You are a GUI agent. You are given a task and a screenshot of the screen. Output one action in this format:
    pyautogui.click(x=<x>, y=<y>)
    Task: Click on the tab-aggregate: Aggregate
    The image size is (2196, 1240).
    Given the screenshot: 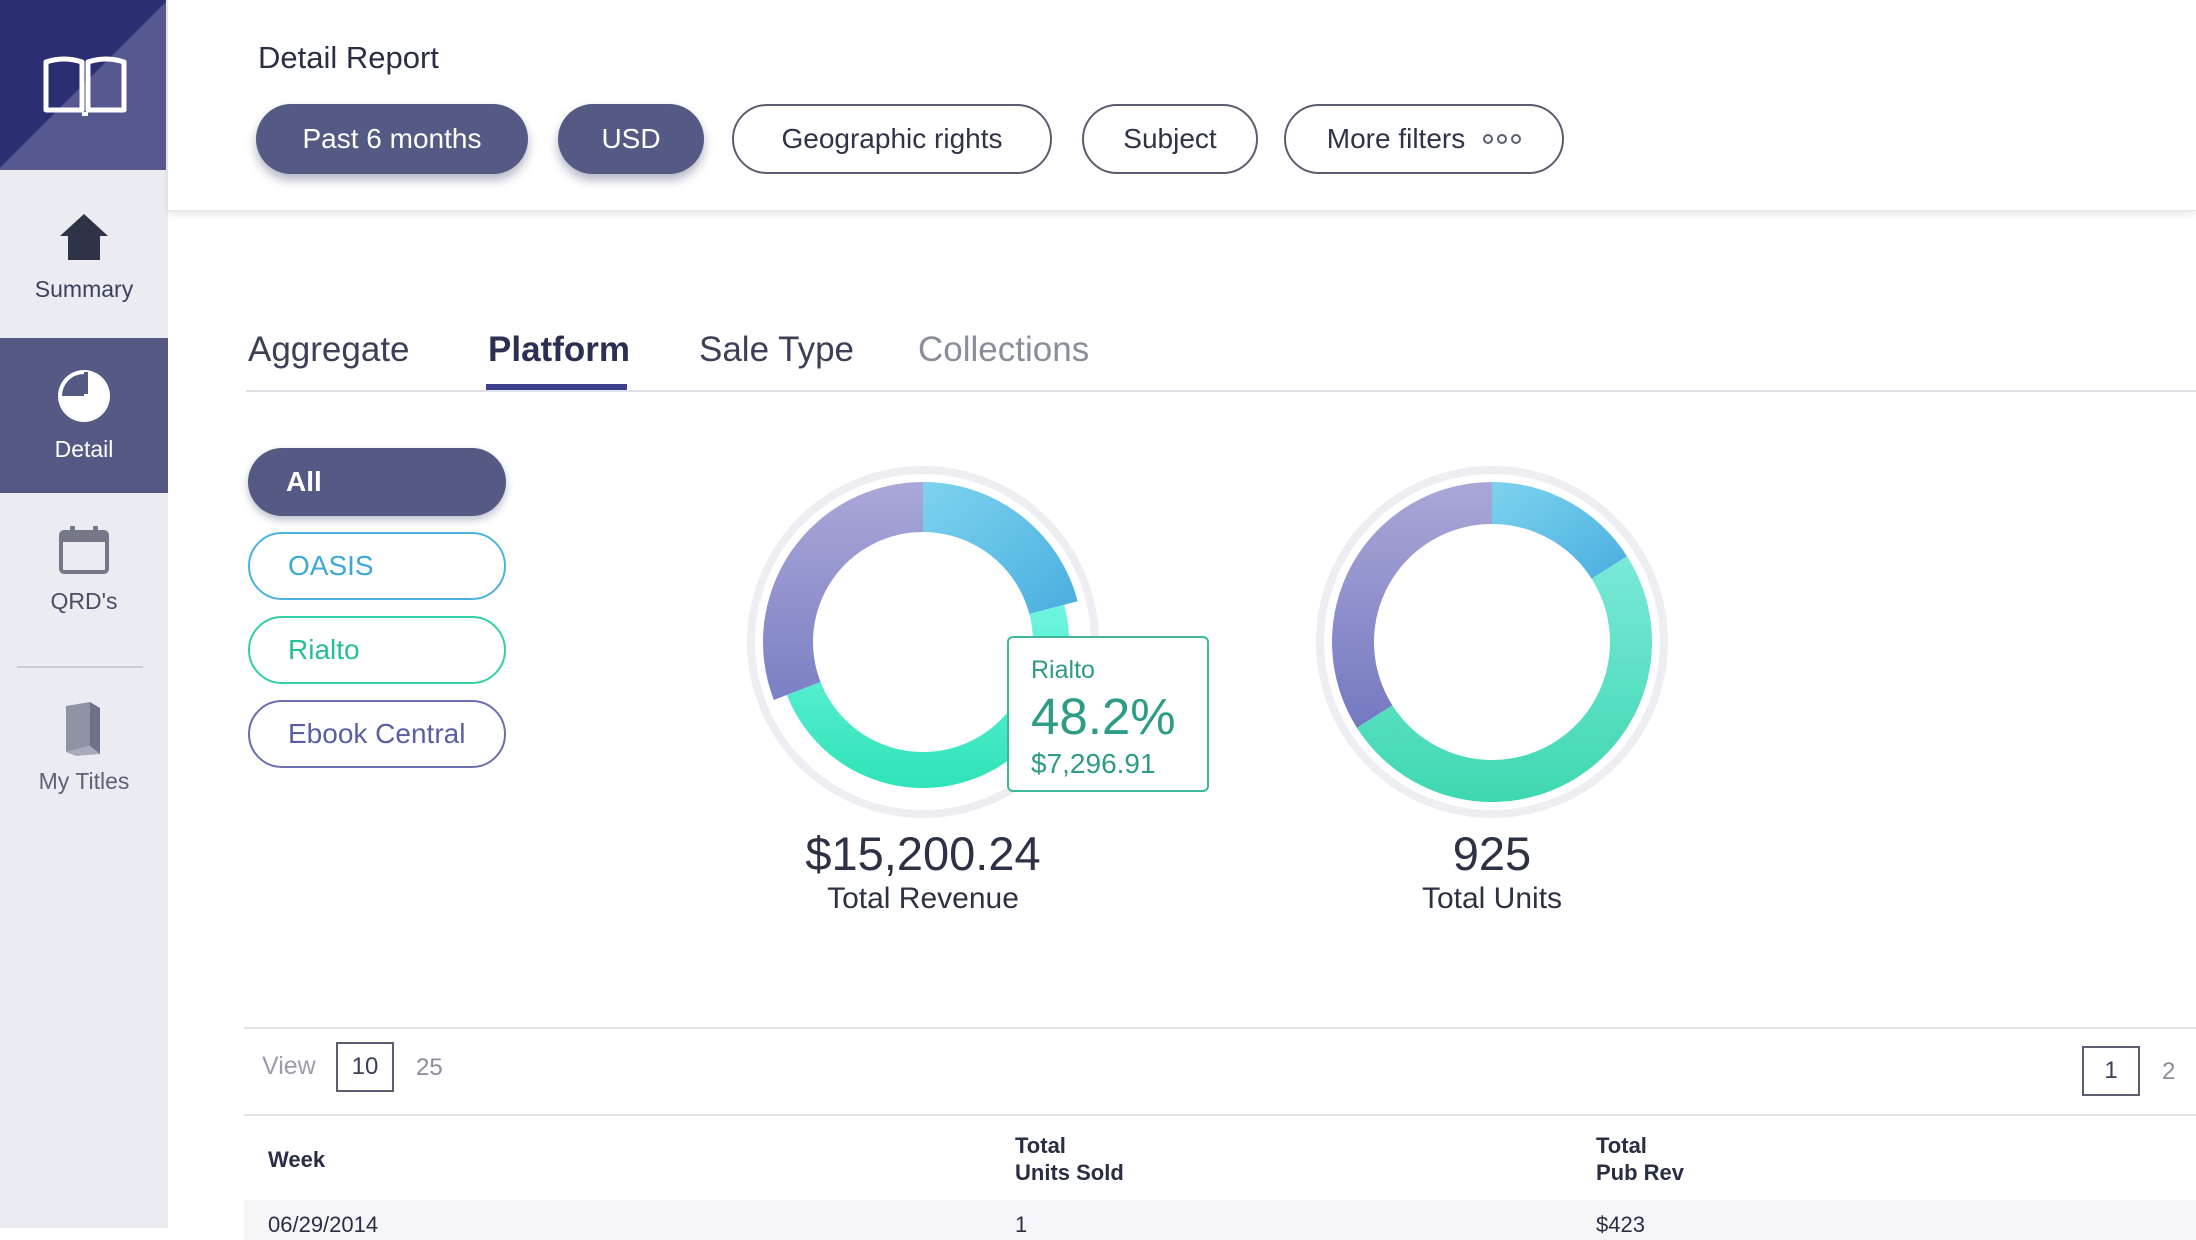 What is the action you would take?
    pyautogui.click(x=329, y=349)
    